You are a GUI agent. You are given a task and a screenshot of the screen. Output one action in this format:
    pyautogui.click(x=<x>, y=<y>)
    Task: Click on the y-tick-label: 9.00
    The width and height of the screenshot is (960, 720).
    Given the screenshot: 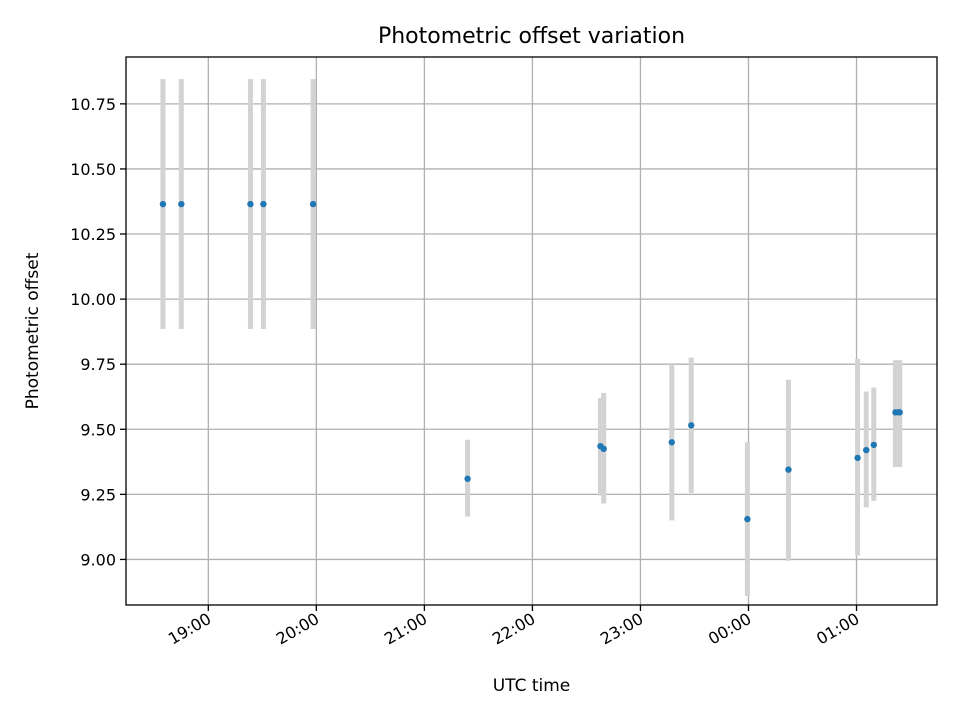 What is the action you would take?
    pyautogui.click(x=98, y=559)
    